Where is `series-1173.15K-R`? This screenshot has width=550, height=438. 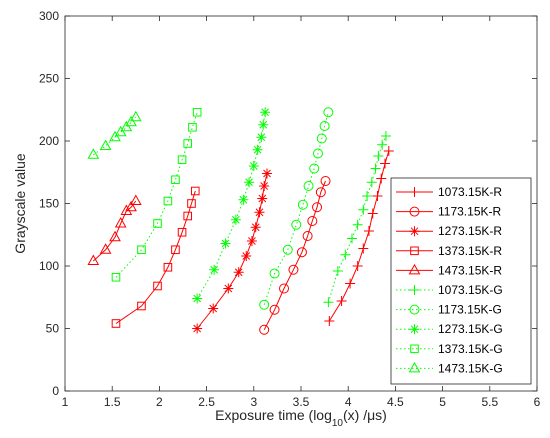
series-1173.15K-R is located at coordinates (295, 255).